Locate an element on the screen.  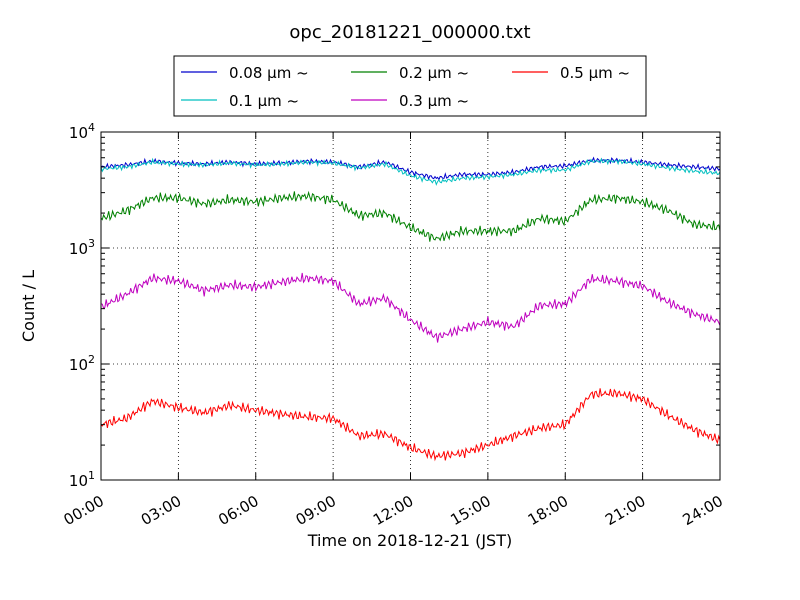
legend-box is located at coordinates (410, 86).